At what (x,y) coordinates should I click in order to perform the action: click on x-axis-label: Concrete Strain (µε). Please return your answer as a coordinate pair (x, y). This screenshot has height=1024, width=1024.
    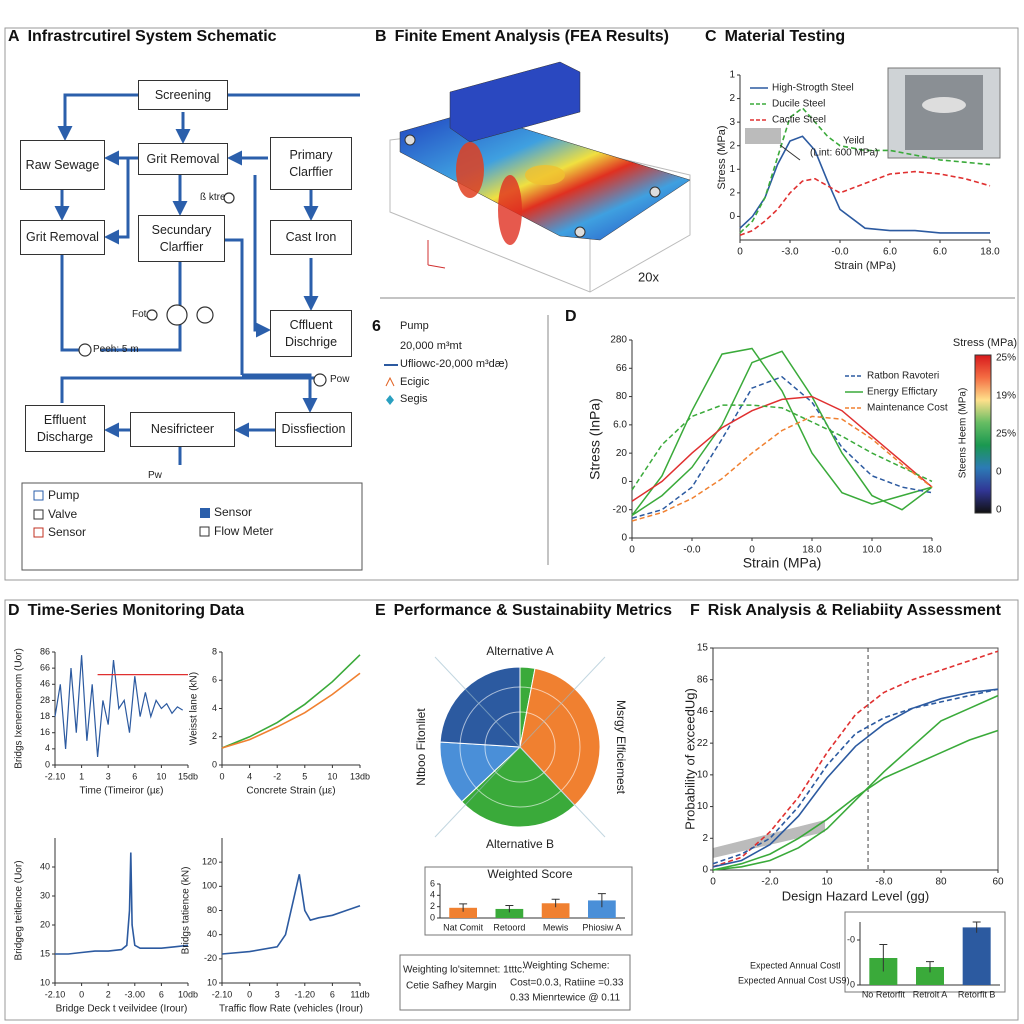
    Looking at the image, I should click on (290, 791).